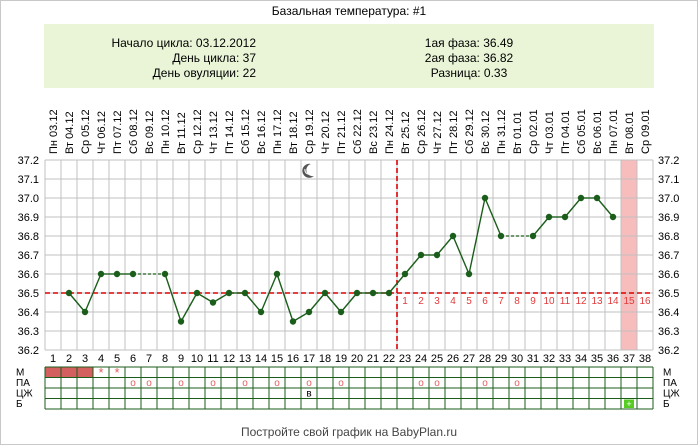 Image resolution: width=698 pixels, height=445 pixels. Describe the element at coordinates (117, 359) in the screenshot. I see `day-number: 5` at that location.